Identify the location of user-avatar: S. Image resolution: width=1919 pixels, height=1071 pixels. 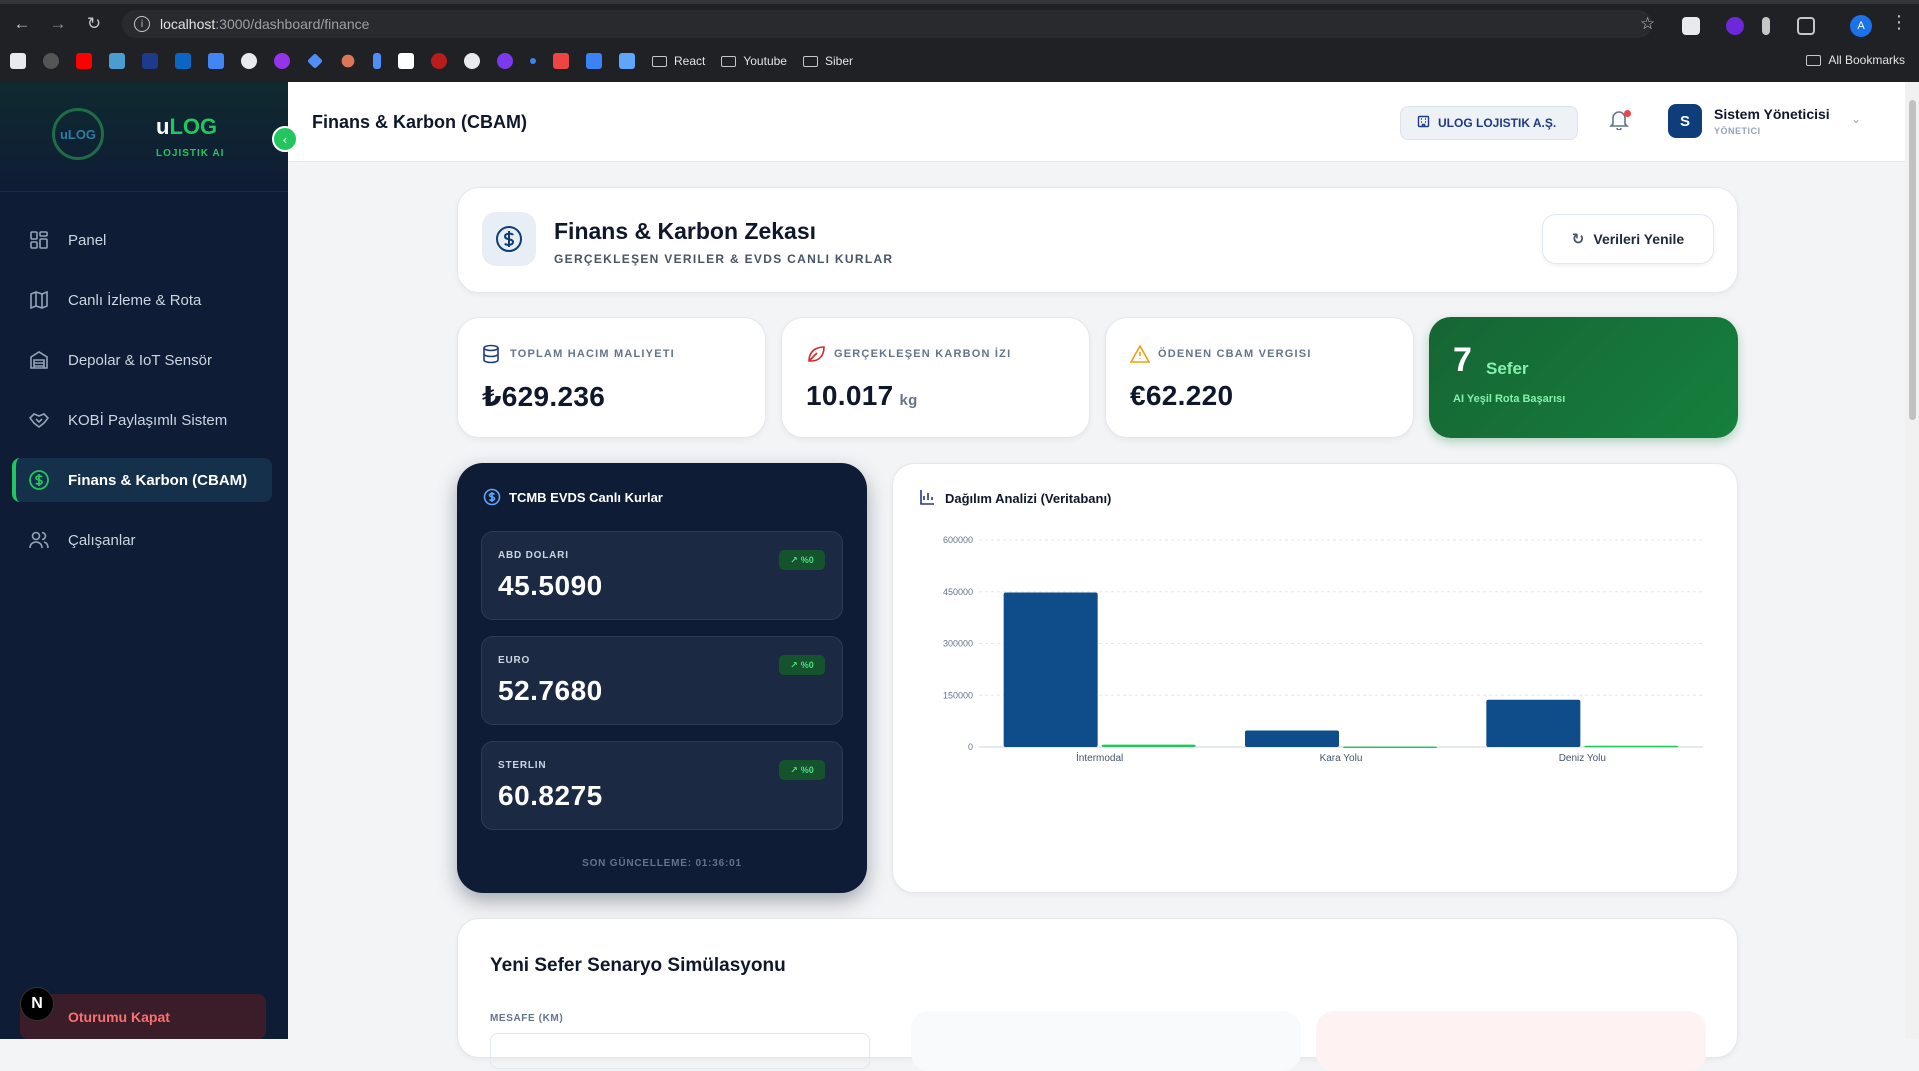
(1685, 121).